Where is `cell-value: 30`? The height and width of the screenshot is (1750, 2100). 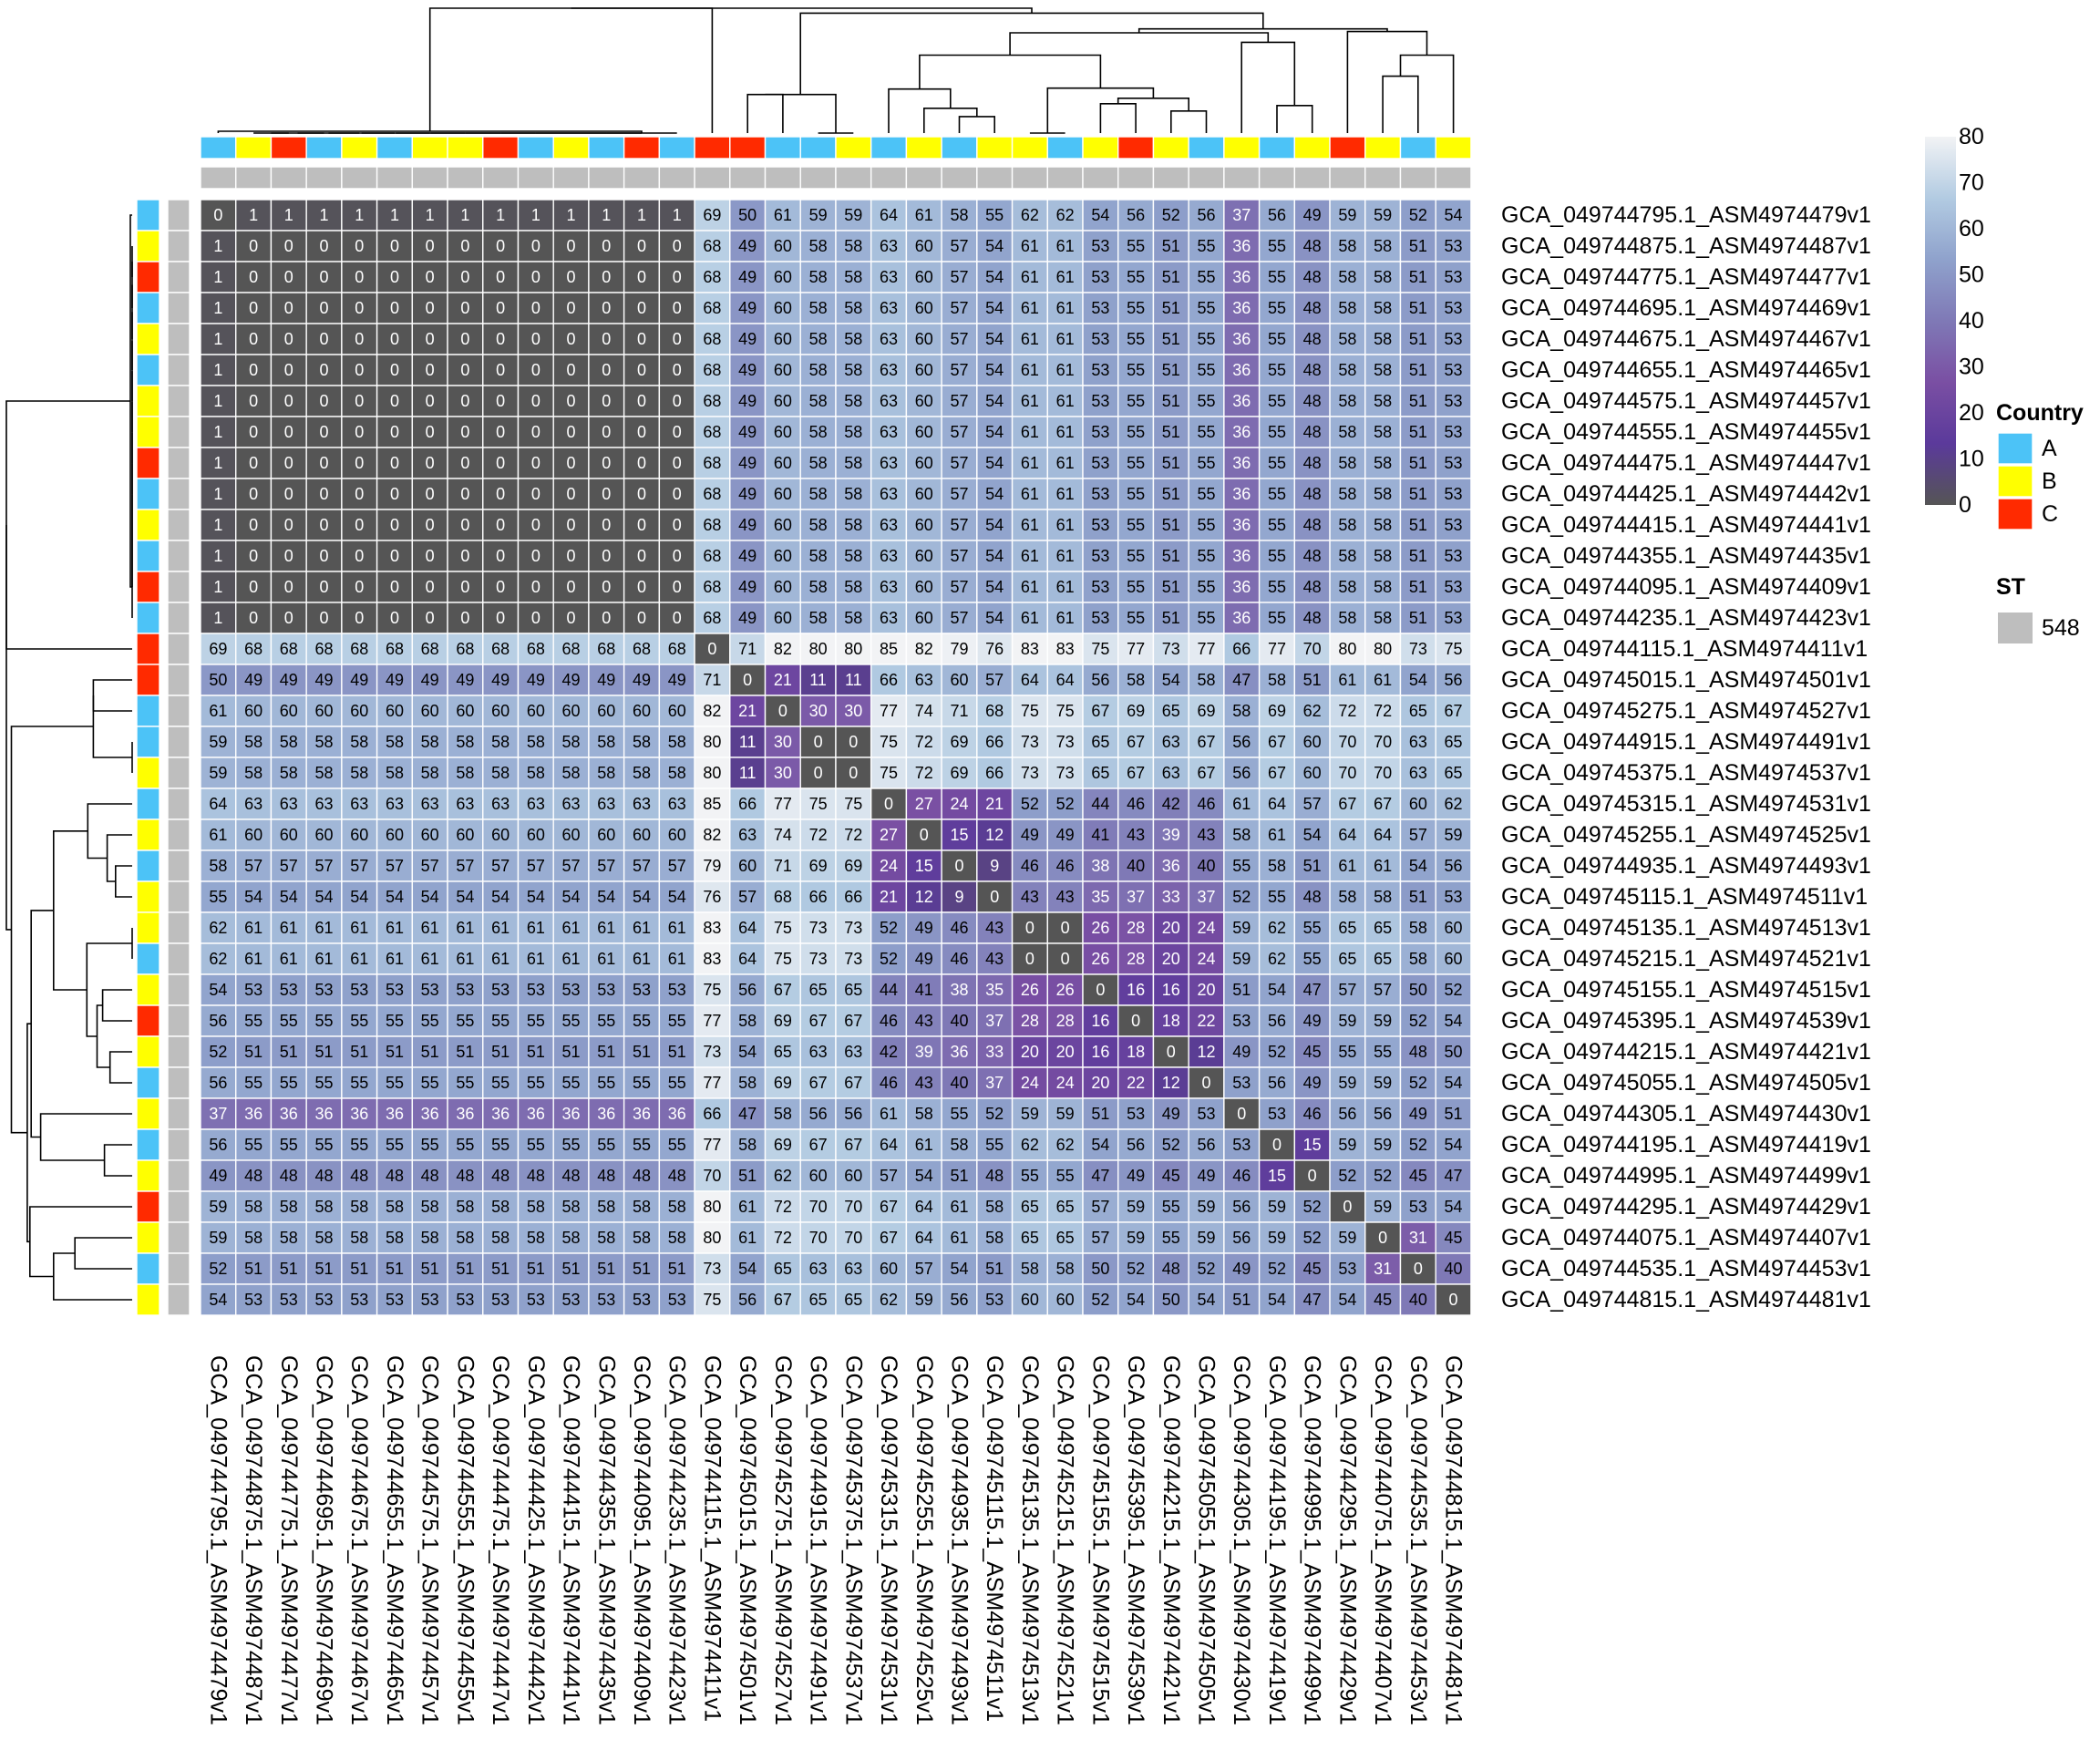
cell-value: 30 is located at coordinates (819, 711).